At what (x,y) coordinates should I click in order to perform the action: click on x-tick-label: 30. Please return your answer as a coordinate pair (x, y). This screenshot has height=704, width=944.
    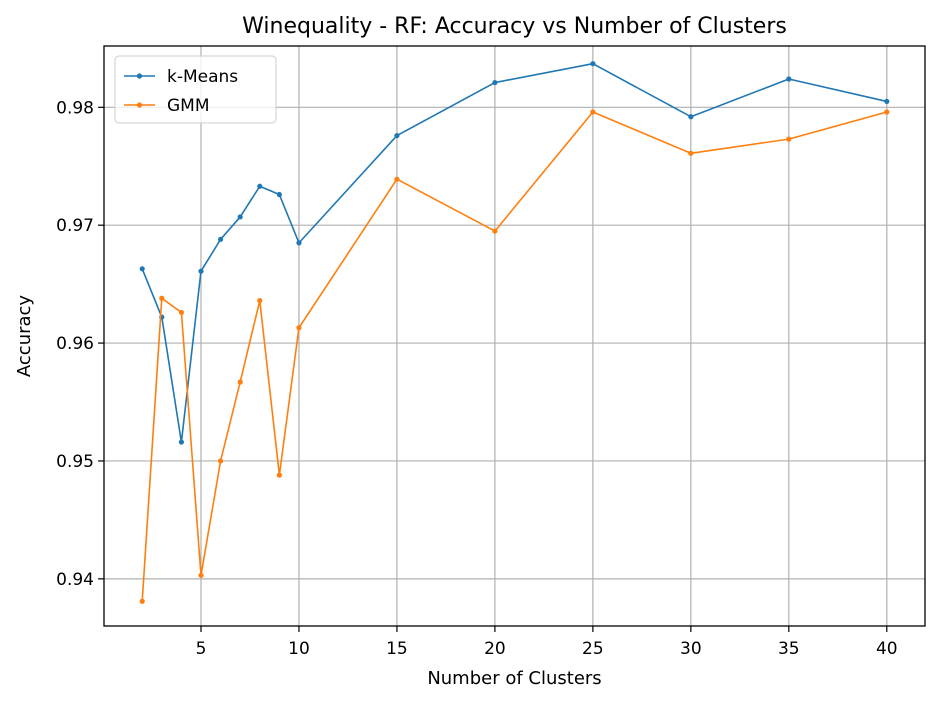
    Looking at the image, I should click on (691, 649).